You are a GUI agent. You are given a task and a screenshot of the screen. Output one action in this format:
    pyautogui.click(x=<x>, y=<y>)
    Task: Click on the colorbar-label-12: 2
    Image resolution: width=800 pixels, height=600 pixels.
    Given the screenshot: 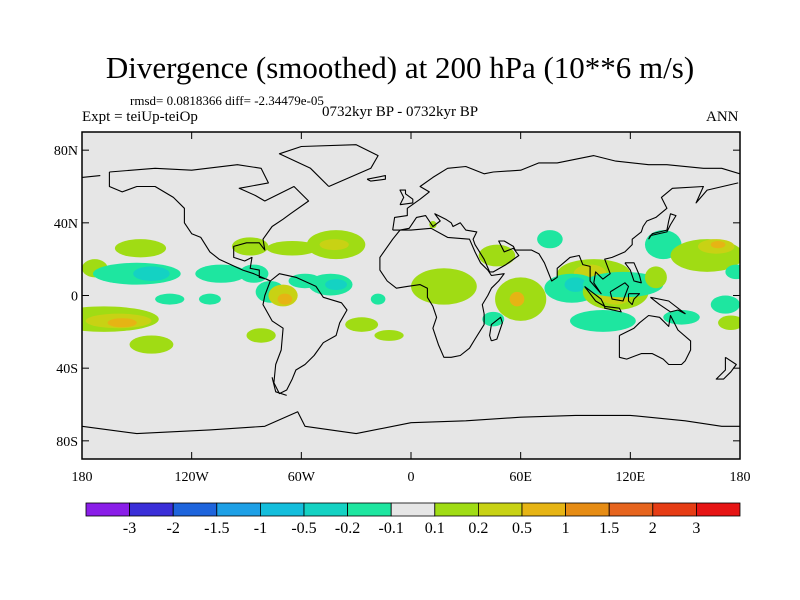 What is the action you would take?
    pyautogui.click(x=653, y=528)
    